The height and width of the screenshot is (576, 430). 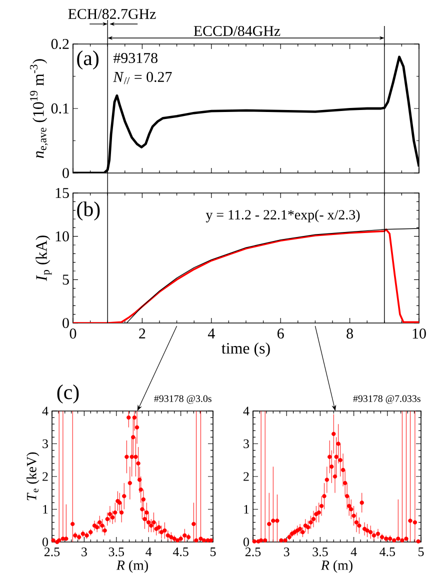 What do you see at coordinates (62, 193) in the screenshot?
I see `y-tick-label: 15` at bounding box center [62, 193].